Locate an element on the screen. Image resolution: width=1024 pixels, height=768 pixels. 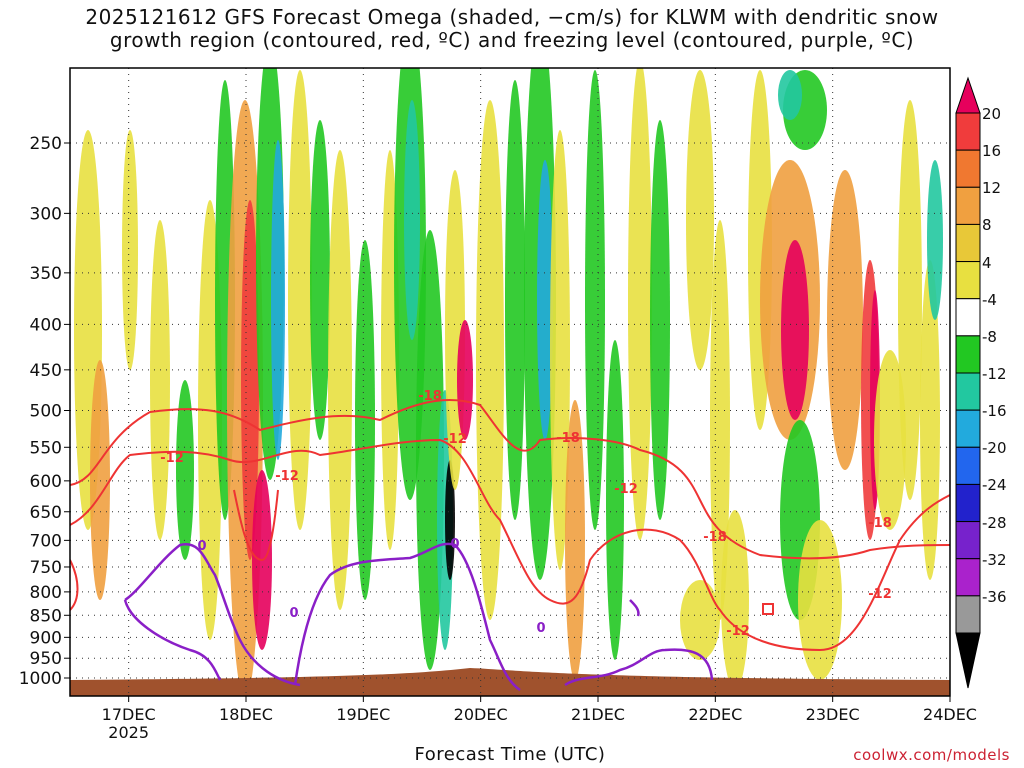
y-tick-label-700: 700 is located at coordinates (46, 541).